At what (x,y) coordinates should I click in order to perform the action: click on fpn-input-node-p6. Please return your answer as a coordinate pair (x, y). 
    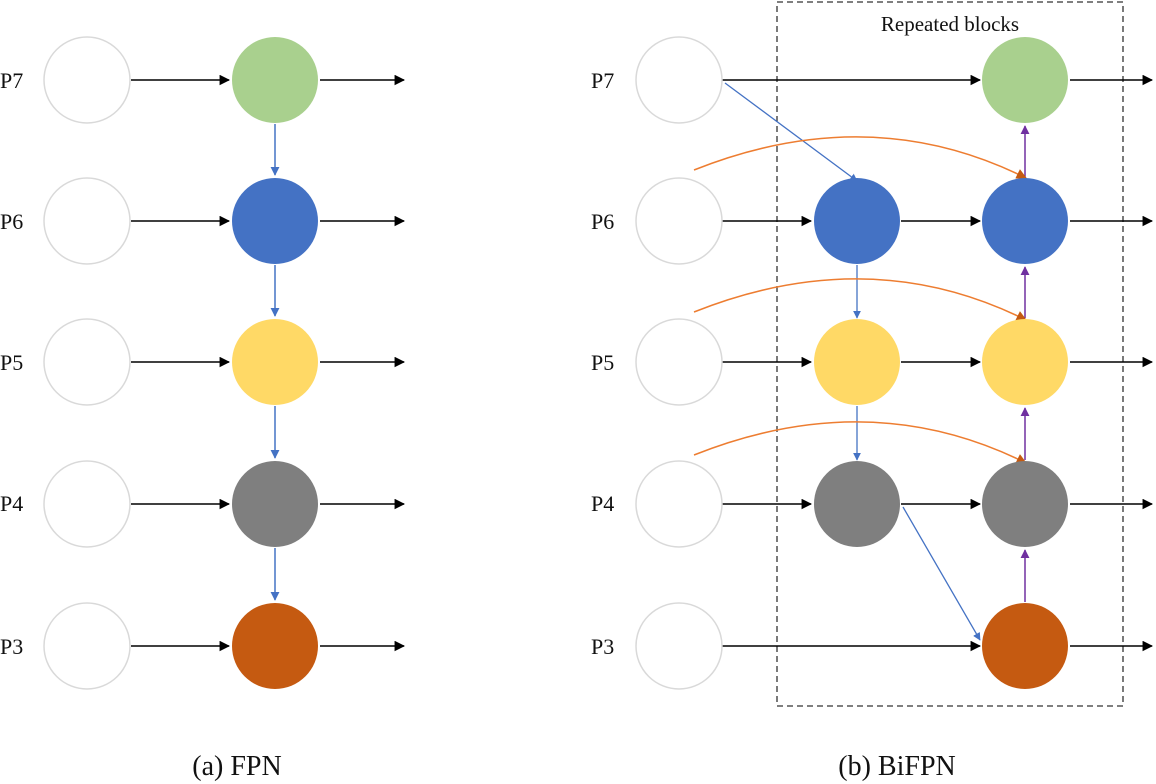
    Looking at the image, I should click on (87, 221).